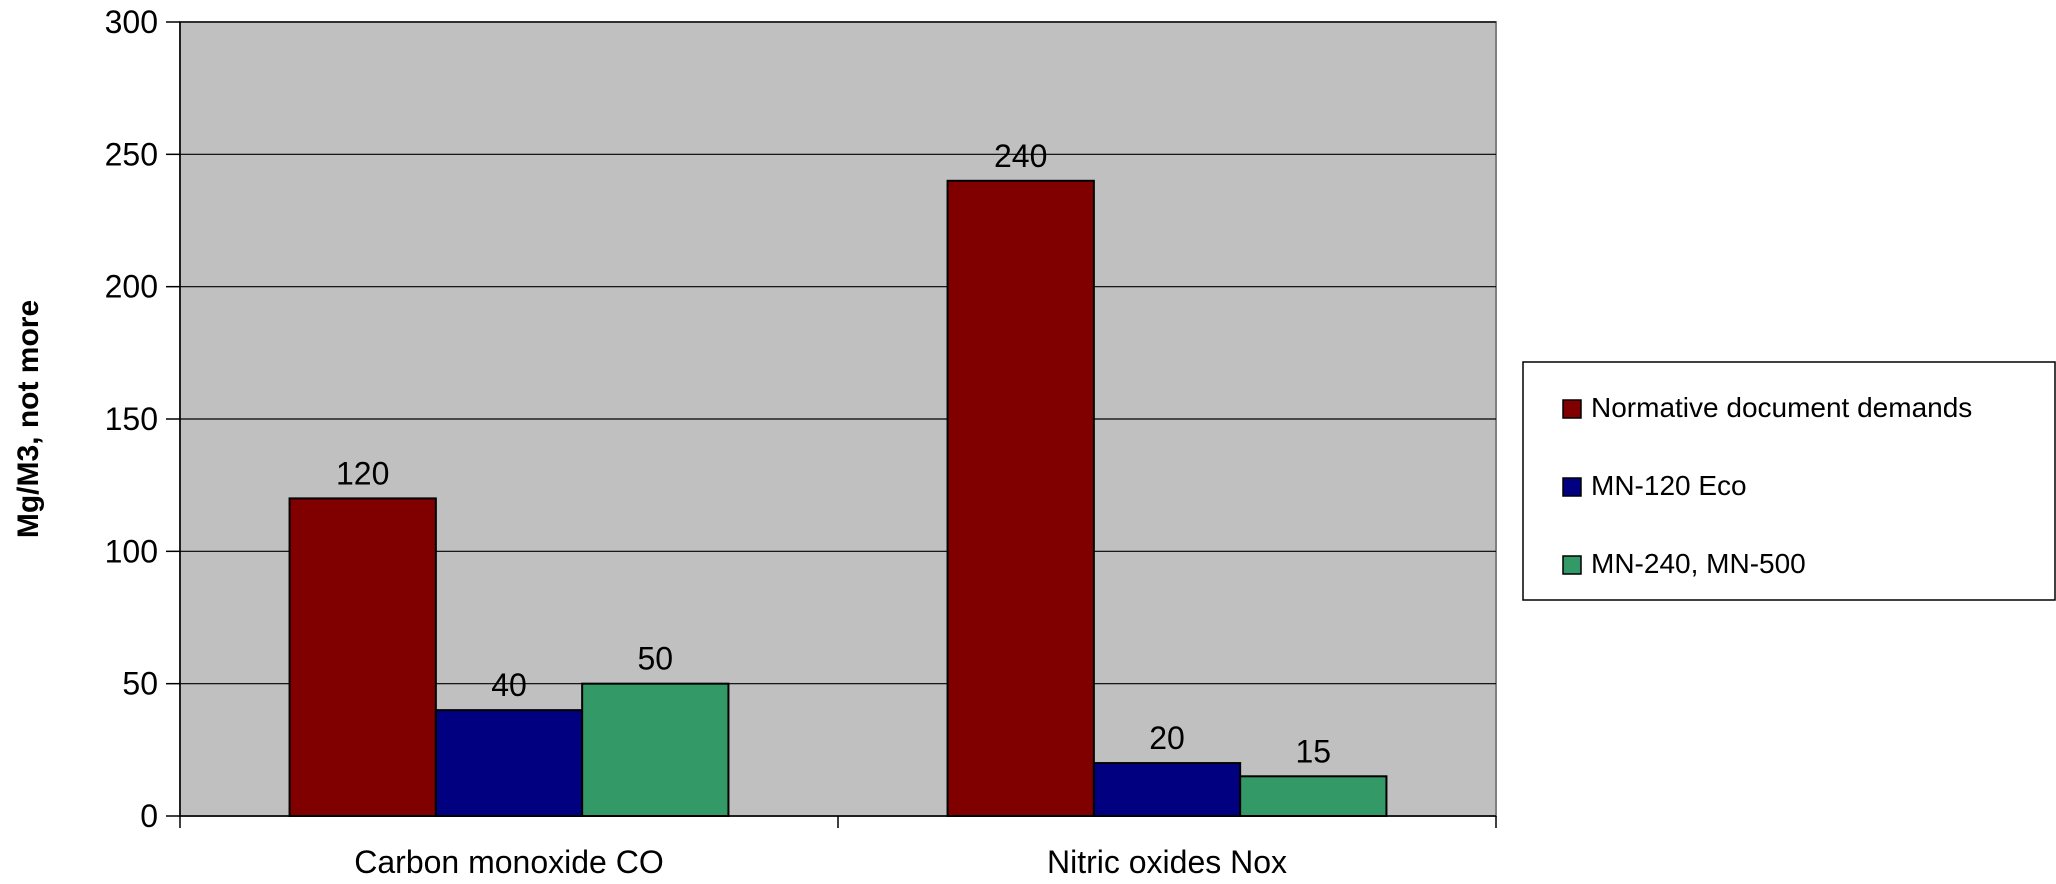 This screenshot has height=884, width=2056. I want to click on data-label: 50, so click(655, 659).